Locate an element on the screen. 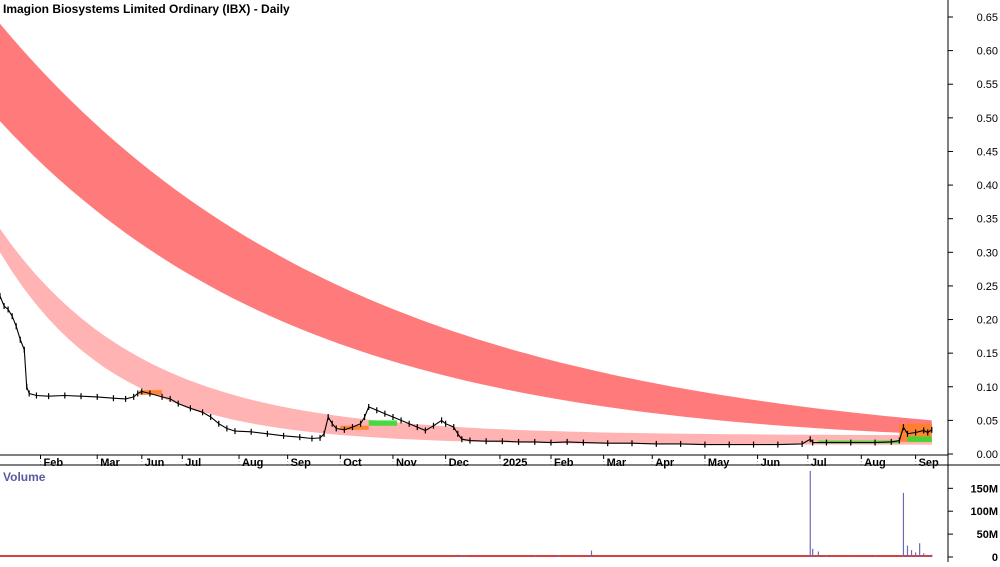 The width and height of the screenshot is (1000, 567). y-tick-label: 0.15 is located at coordinates (987, 354).